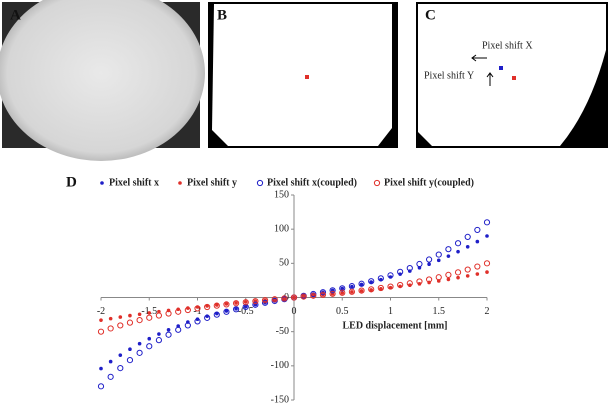  What do you see at coordinates (282, 331) in the screenshot?
I see `y-tick-label: -50` at bounding box center [282, 331].